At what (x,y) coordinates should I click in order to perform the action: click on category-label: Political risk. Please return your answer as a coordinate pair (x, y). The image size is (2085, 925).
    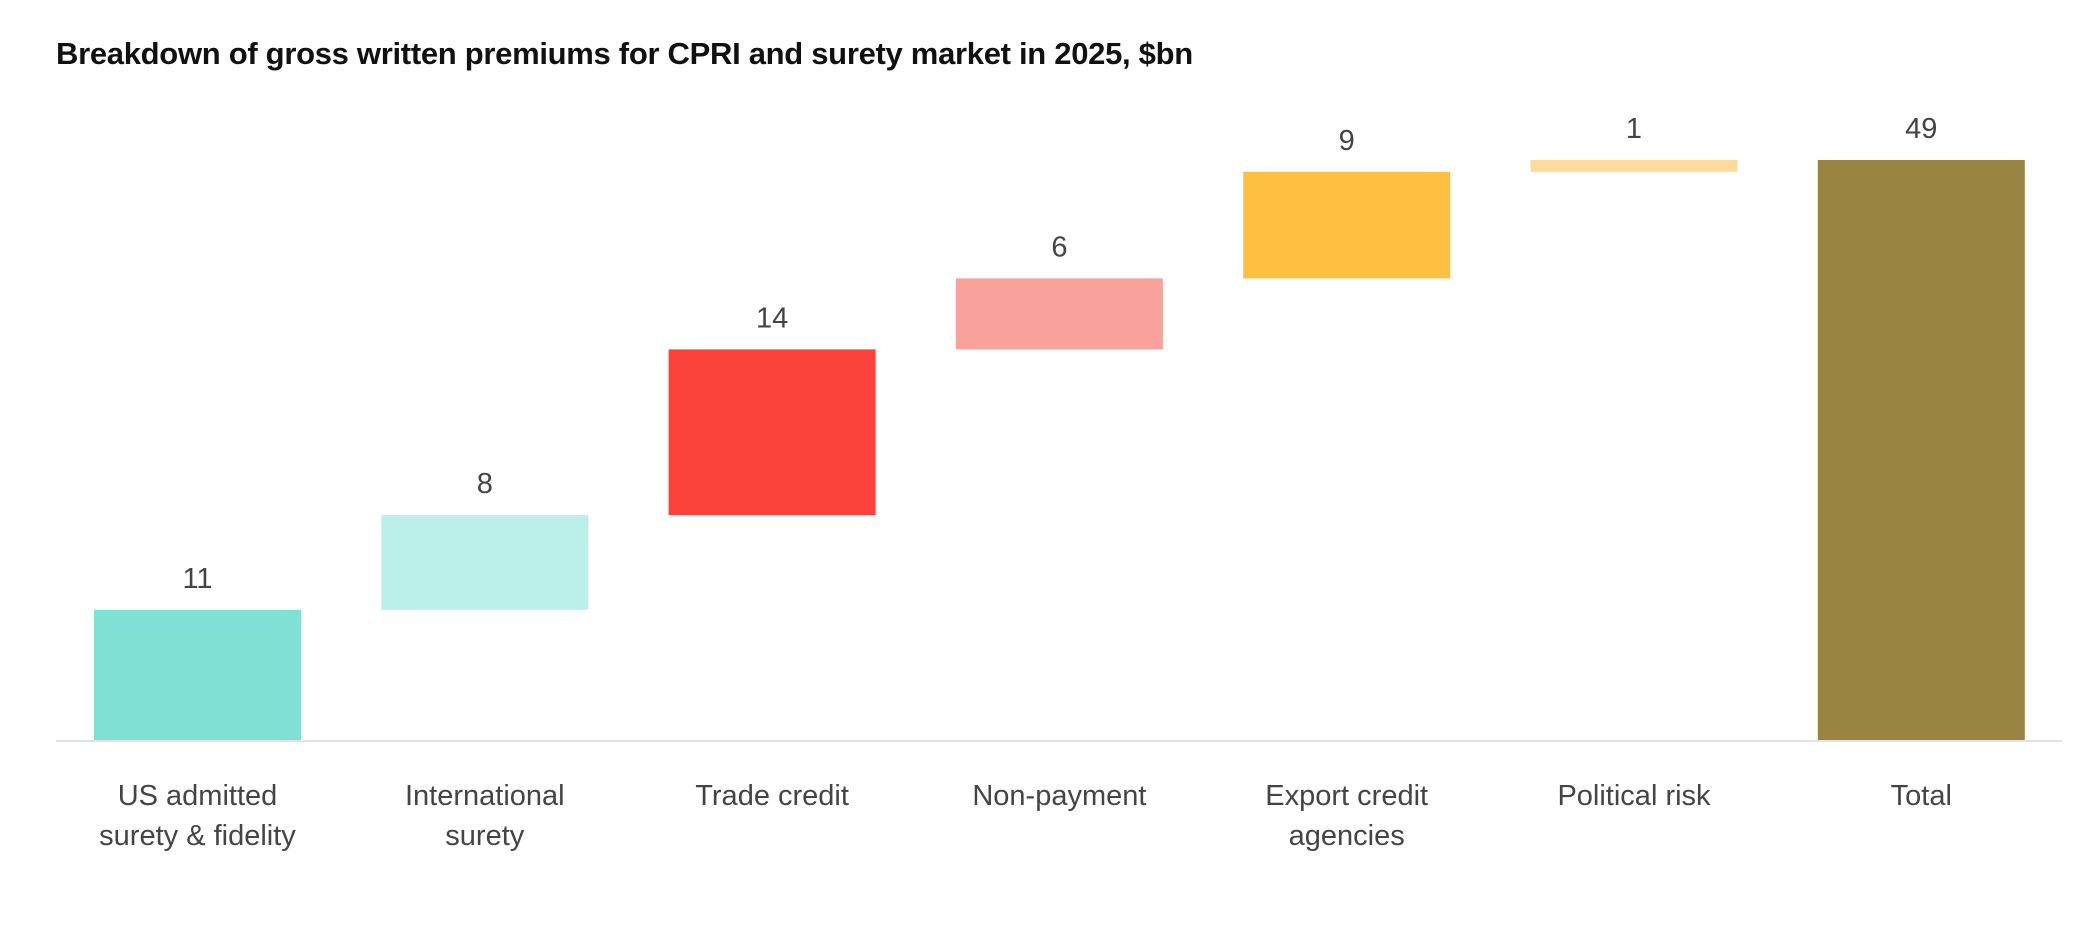
    Looking at the image, I should click on (1634, 796).